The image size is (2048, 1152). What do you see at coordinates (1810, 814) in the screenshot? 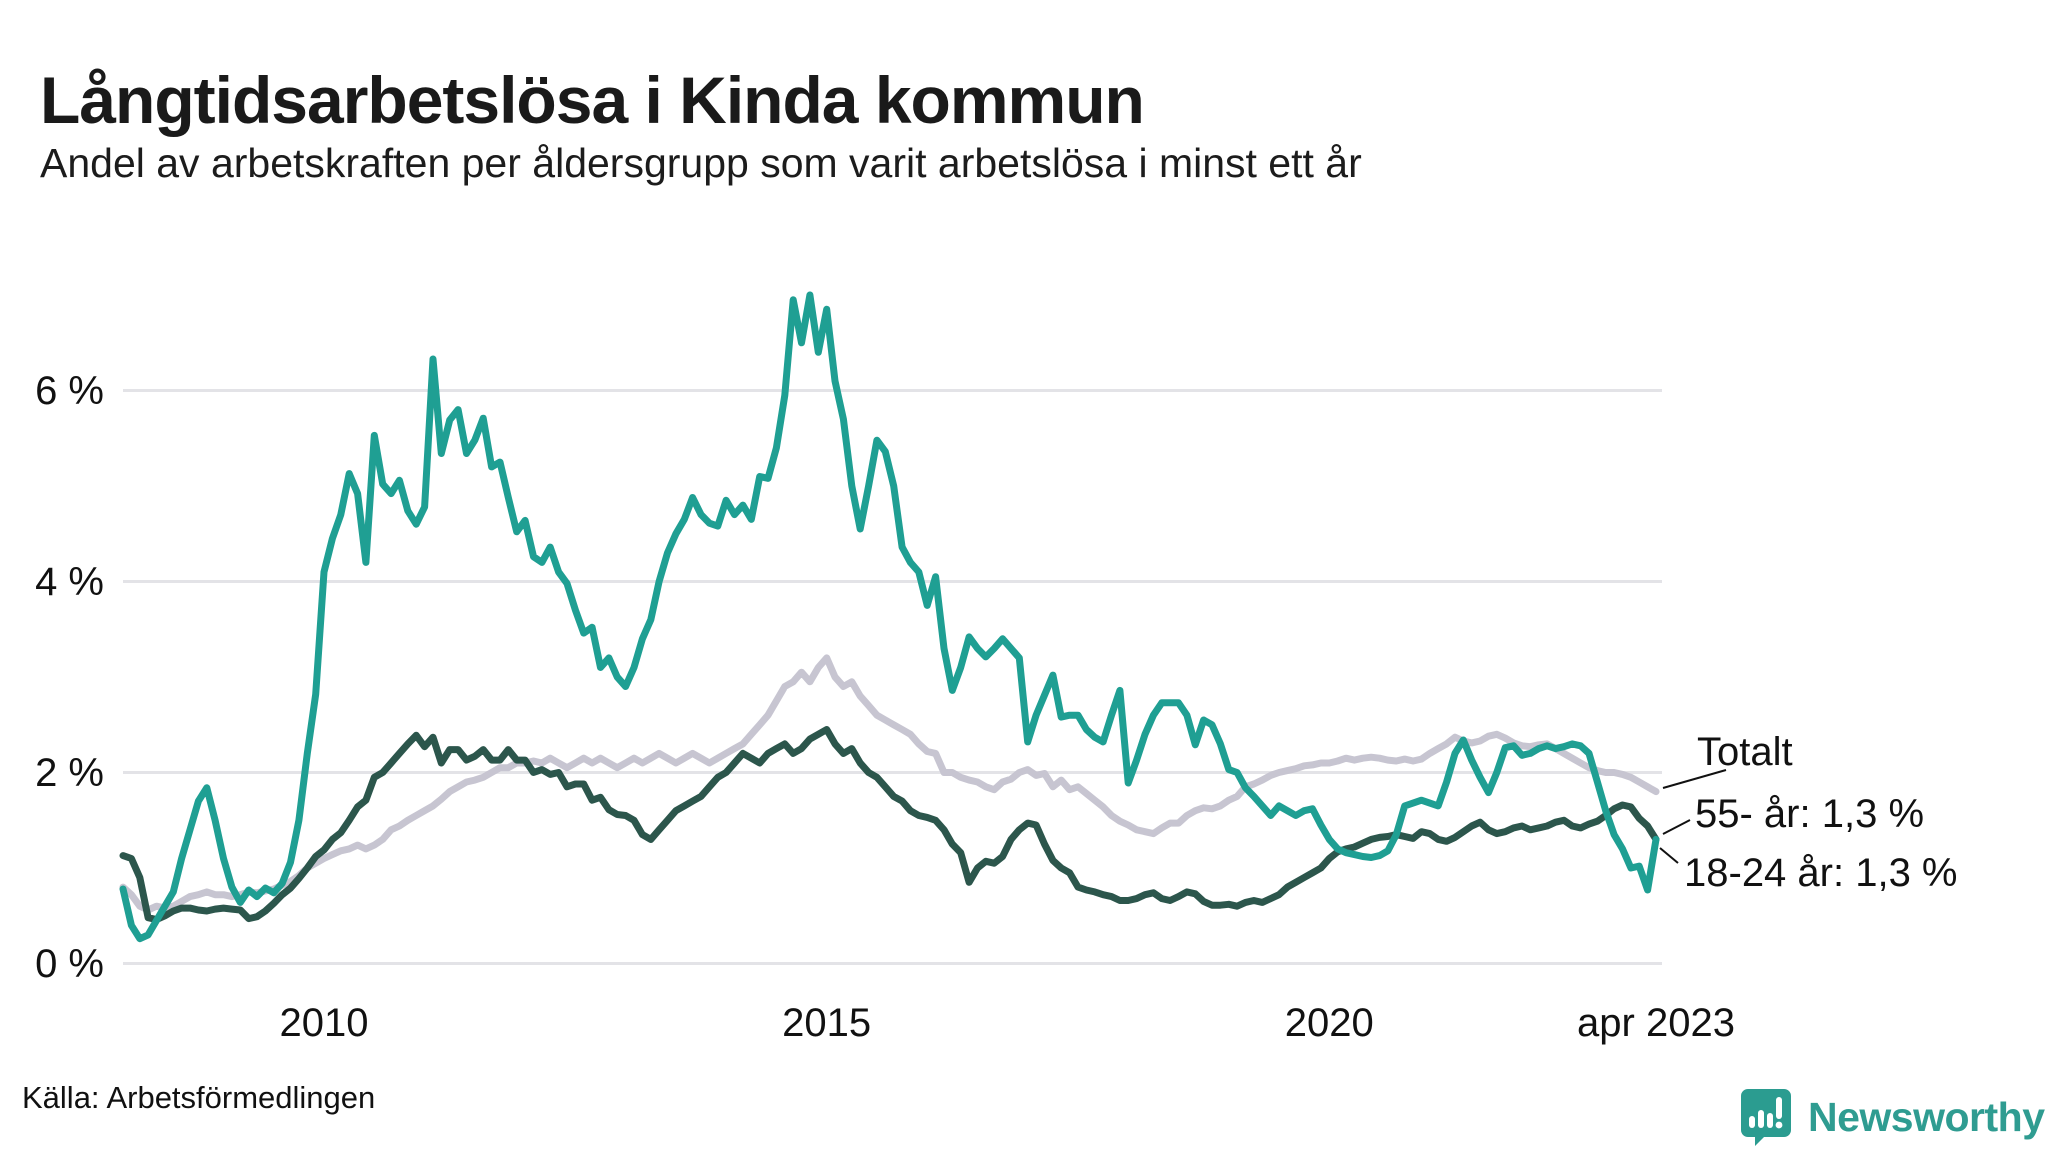
I see `annotation-55-ar: 55- år: 1,3 %` at bounding box center [1810, 814].